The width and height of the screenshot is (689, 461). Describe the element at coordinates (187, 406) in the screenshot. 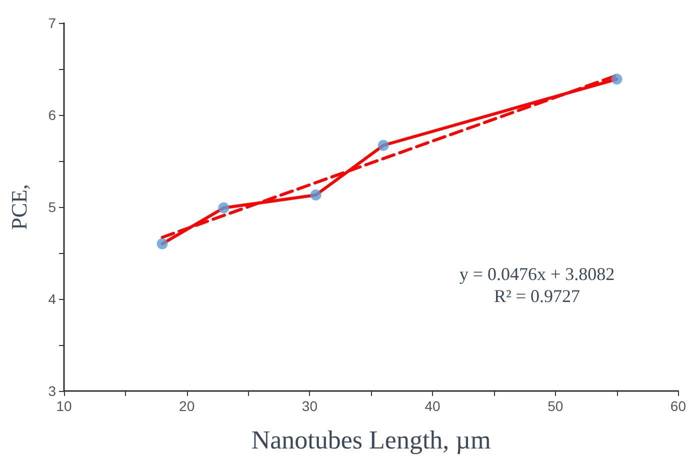

I see `x-tick-label: 20` at that location.